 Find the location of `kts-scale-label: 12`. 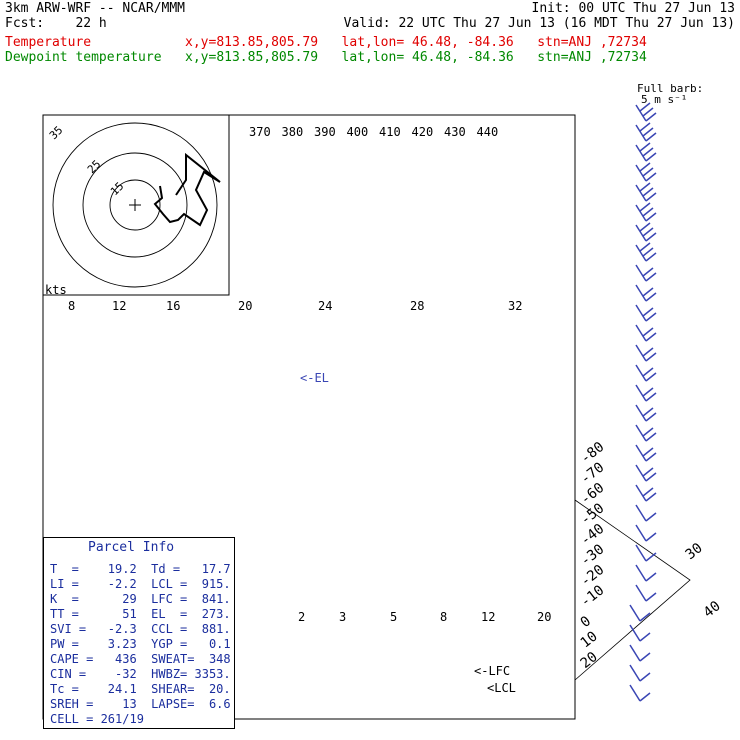

kts-scale-label: 12 is located at coordinates (119, 306).